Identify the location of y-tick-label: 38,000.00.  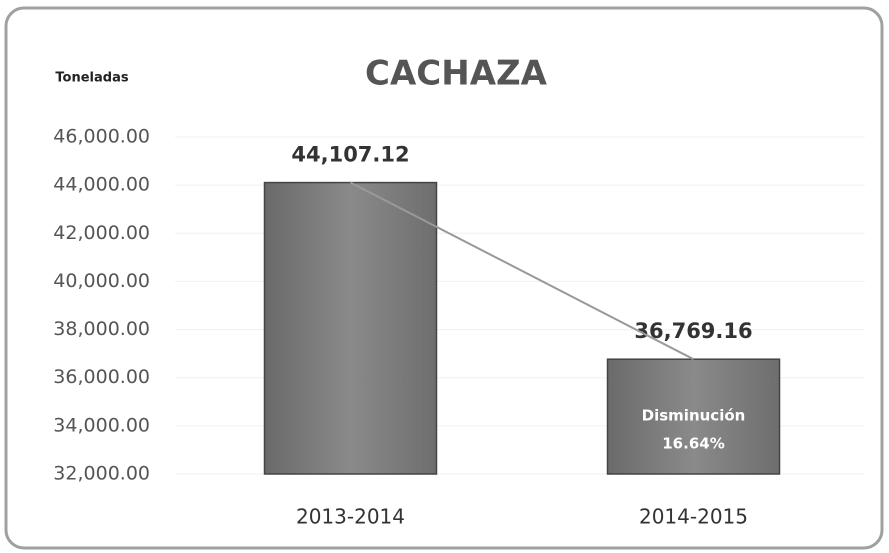
(101, 329).